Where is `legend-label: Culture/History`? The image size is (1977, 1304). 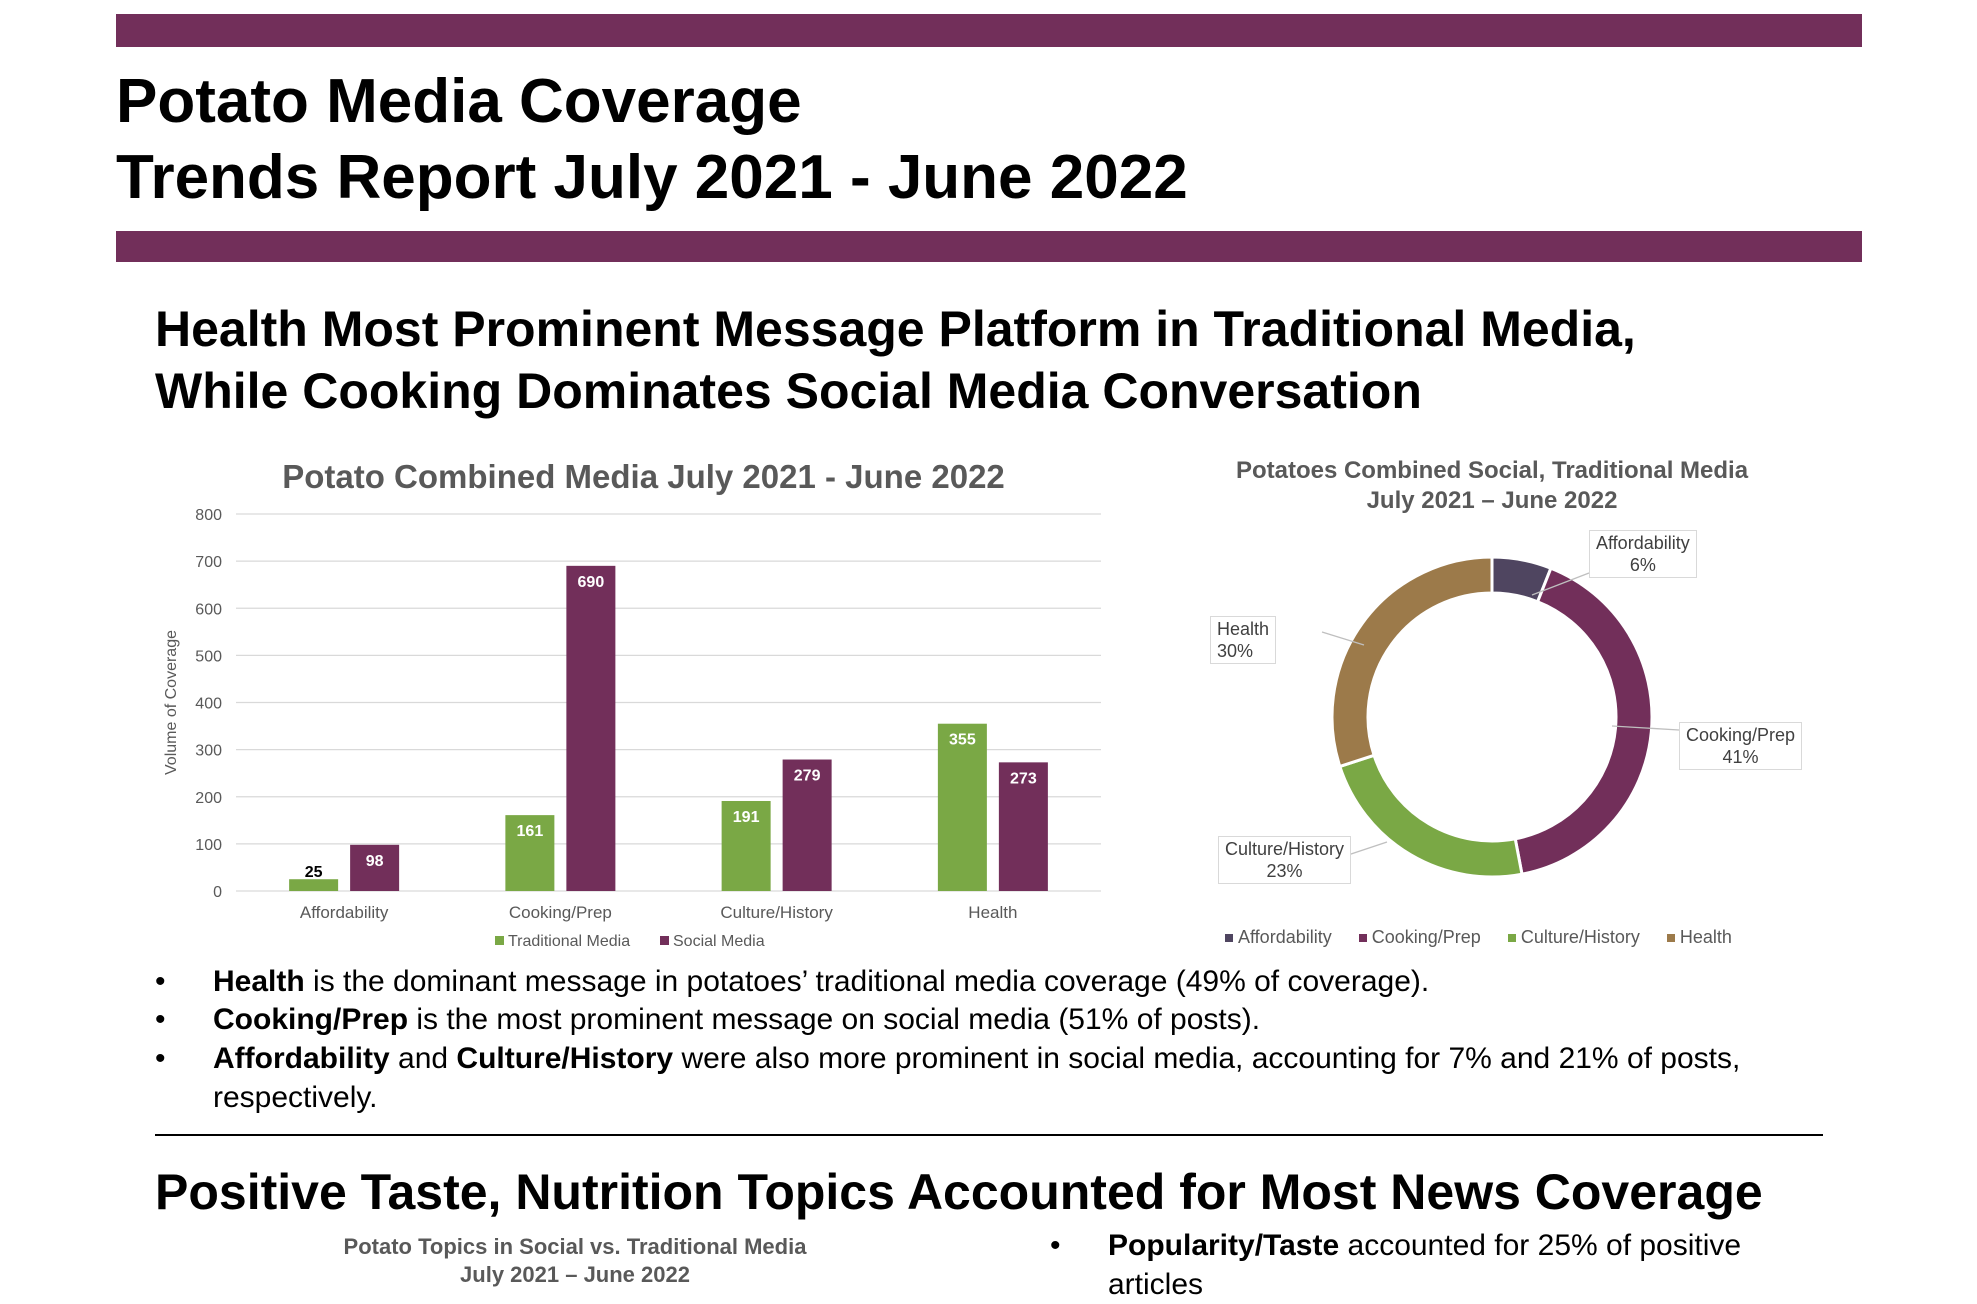 legend-label: Culture/History is located at coordinates (1580, 937).